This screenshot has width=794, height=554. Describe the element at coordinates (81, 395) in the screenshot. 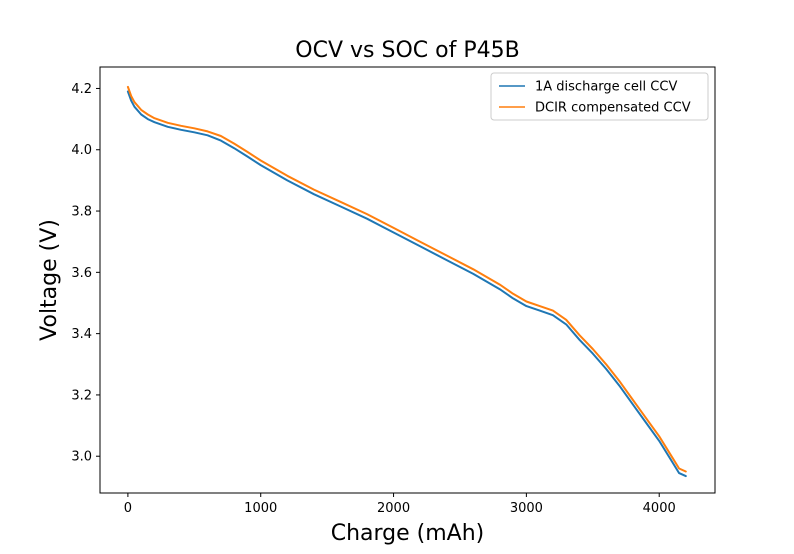

I see `y-tick-label: 3.2` at that location.